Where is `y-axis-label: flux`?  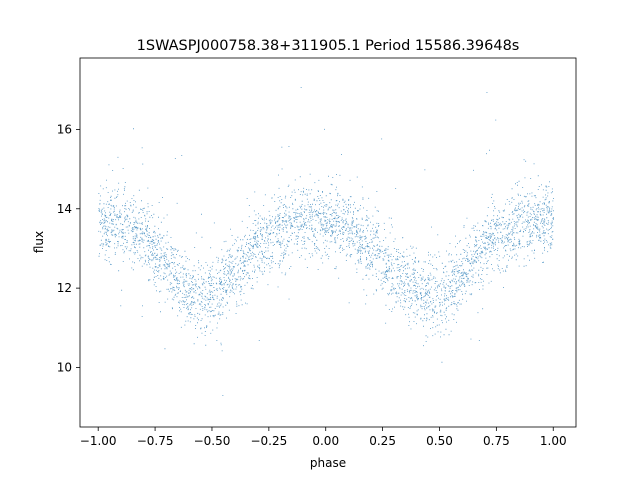 y-axis-label: flux is located at coordinates (39, 242).